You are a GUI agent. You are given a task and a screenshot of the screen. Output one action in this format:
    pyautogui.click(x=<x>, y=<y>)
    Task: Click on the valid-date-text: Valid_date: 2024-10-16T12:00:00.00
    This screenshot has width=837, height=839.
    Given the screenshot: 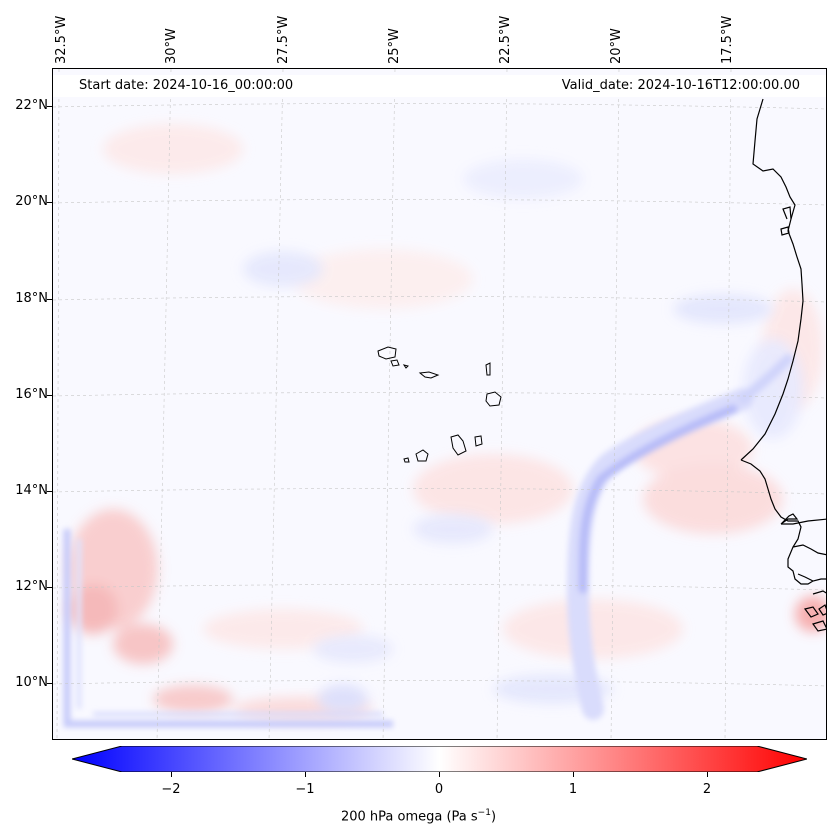 What is the action you would take?
    pyautogui.click(x=680, y=85)
    